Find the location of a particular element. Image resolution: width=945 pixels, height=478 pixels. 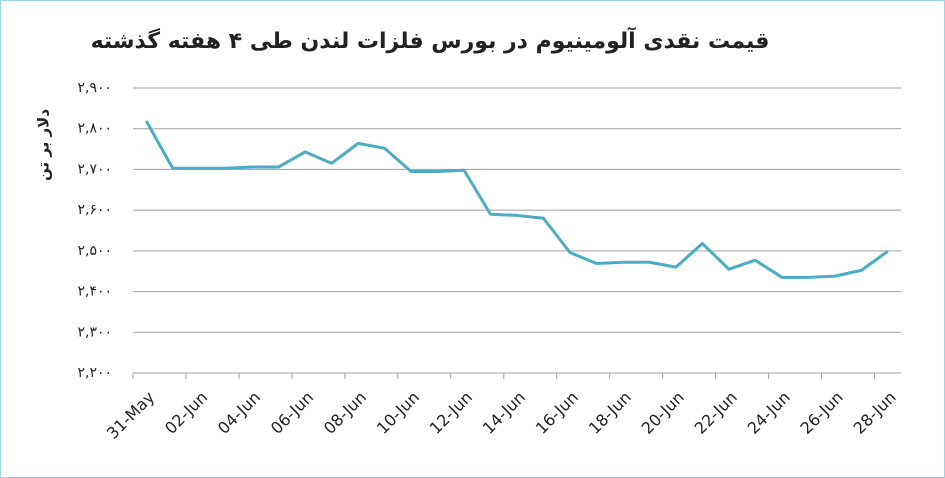

y-tick-label: ۲,۹۰۰ is located at coordinates (94, 88).